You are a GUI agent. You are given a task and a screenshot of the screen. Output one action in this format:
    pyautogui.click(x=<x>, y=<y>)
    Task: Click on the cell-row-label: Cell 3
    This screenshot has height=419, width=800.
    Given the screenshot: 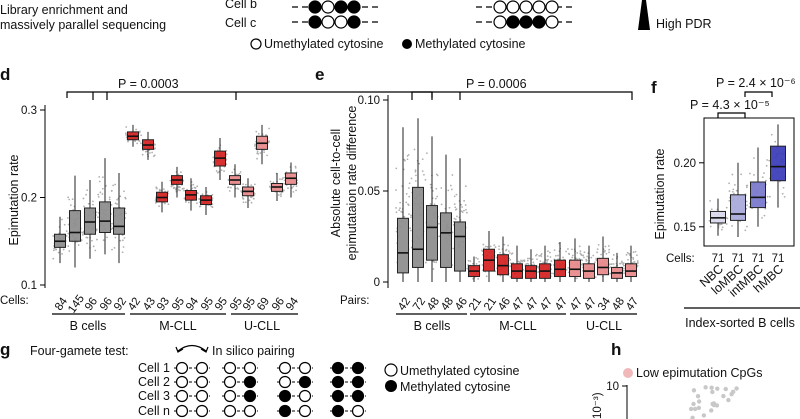 What is the action you would take?
    pyautogui.click(x=154, y=396)
    